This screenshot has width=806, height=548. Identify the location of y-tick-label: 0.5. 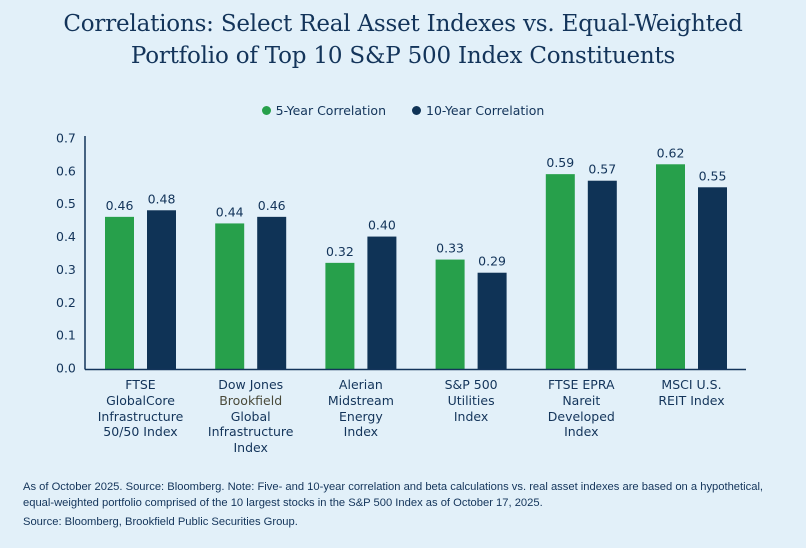
(66, 203).